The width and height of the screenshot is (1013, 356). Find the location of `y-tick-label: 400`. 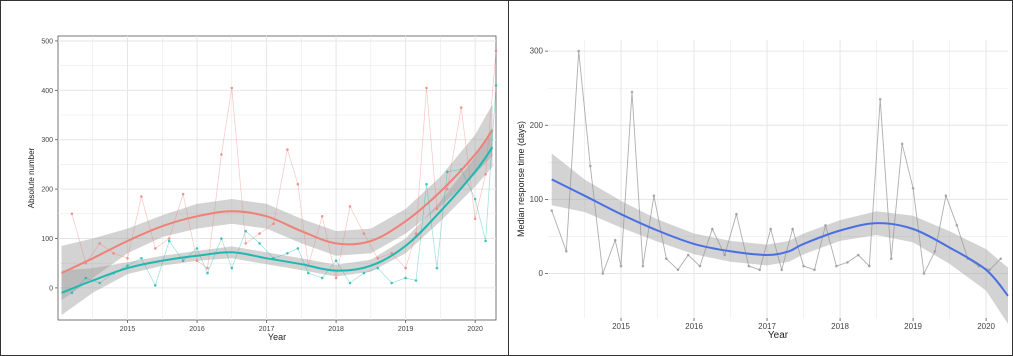

y-tick-label: 400 is located at coordinates (47, 91).